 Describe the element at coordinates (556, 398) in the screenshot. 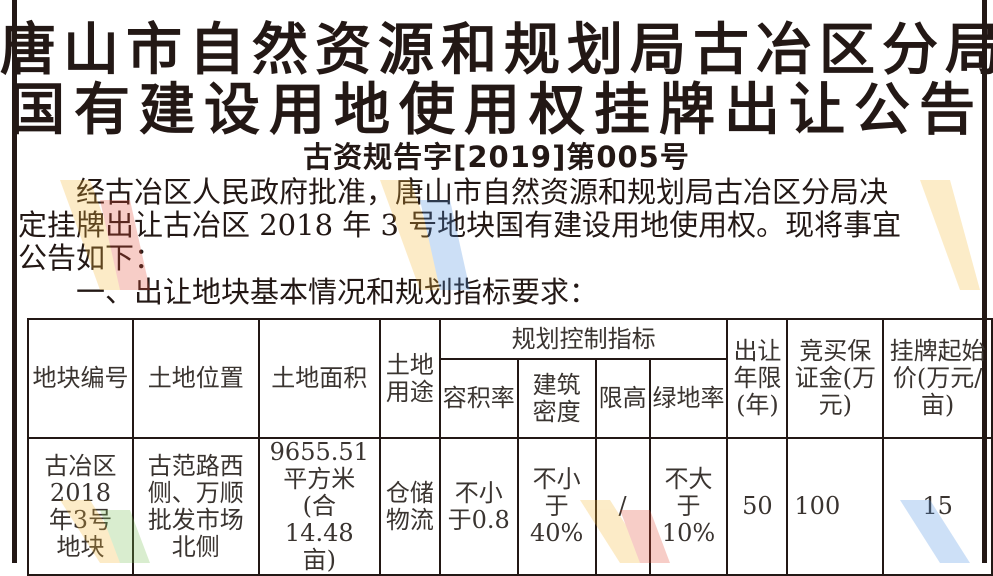

I see `header-density: 建筑密度` at that location.